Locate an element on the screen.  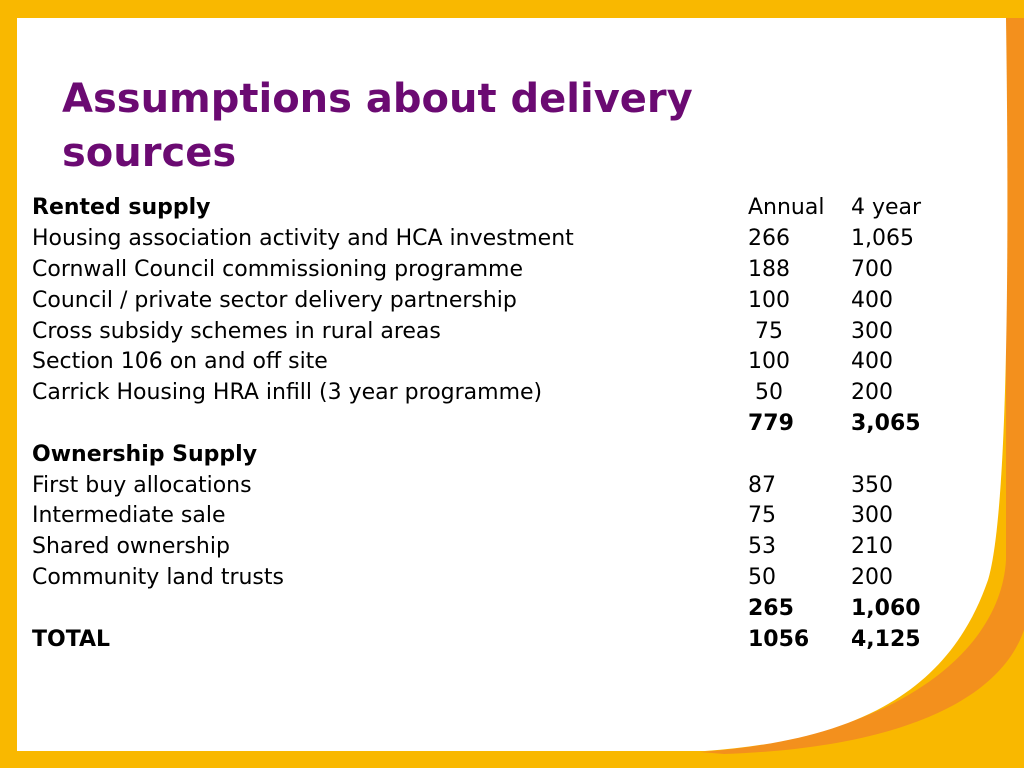
row-annual-value: 188 is located at coordinates (769, 269).